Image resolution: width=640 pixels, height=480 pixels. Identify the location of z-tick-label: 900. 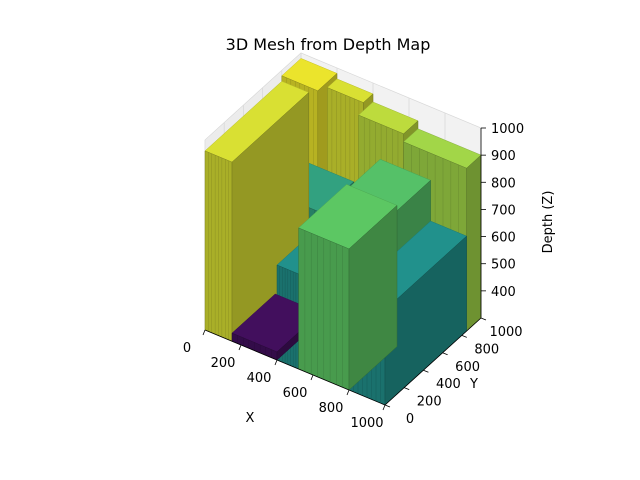
(503, 156).